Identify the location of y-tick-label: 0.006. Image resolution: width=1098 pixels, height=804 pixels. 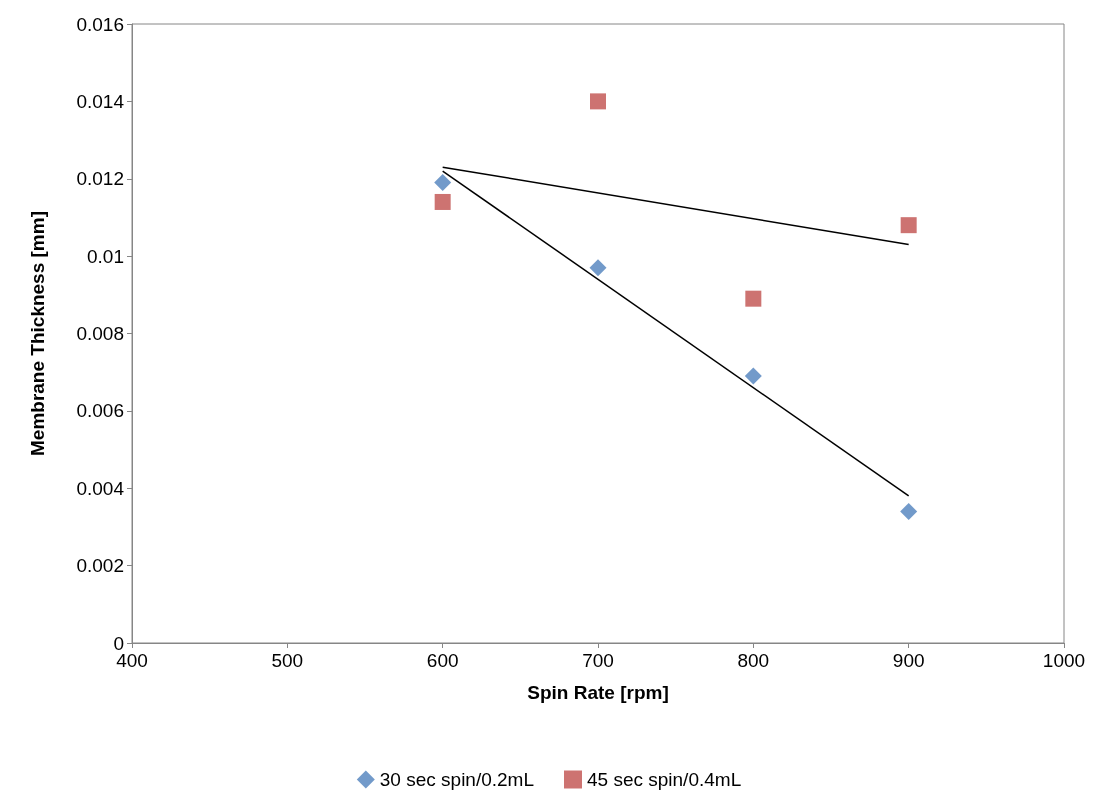
(100, 411).